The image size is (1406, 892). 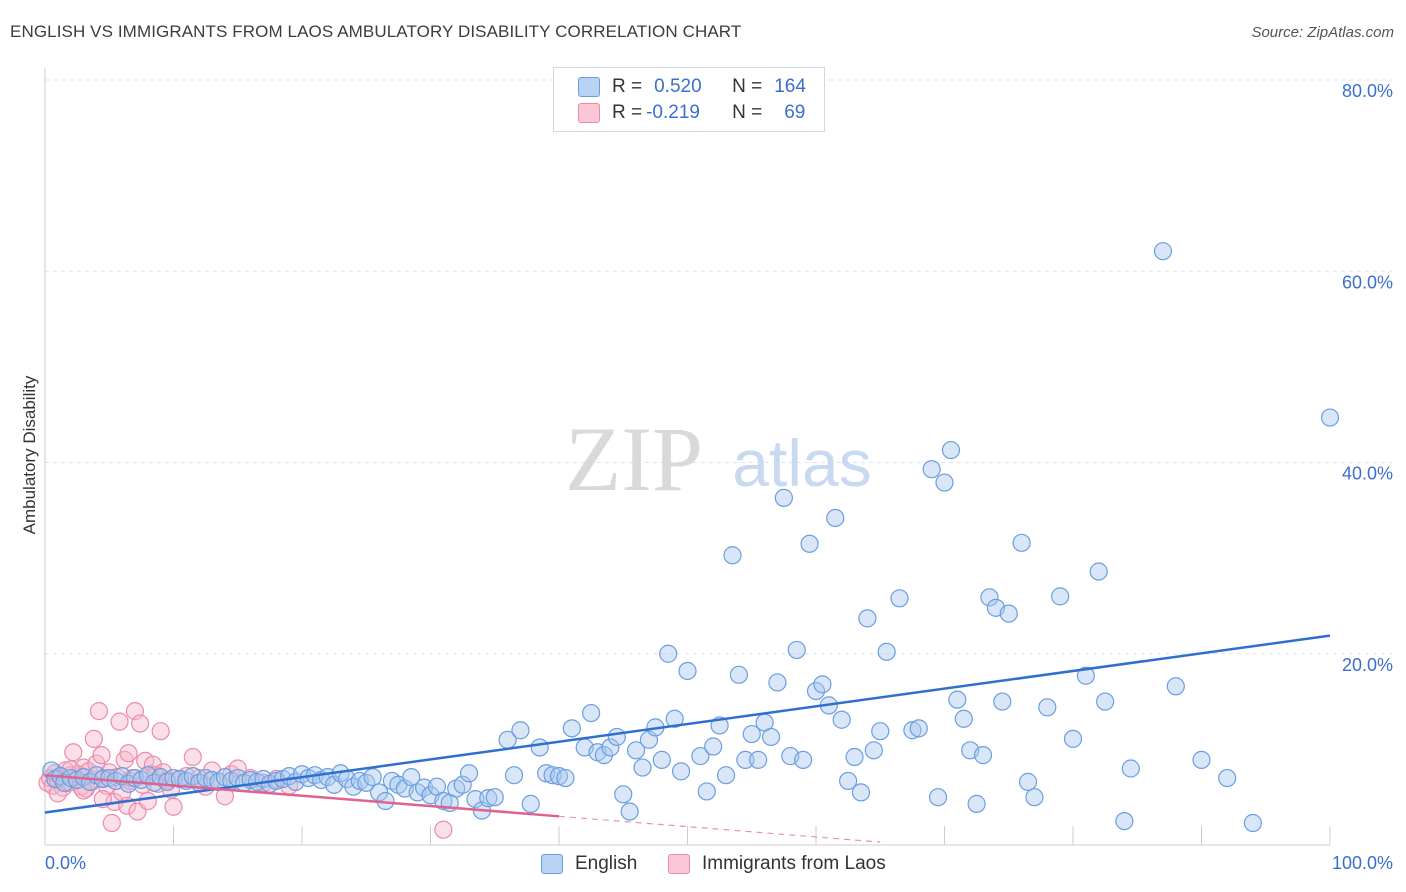 I want to click on y-tick-label: 20.0%, so click(x=1367, y=665).